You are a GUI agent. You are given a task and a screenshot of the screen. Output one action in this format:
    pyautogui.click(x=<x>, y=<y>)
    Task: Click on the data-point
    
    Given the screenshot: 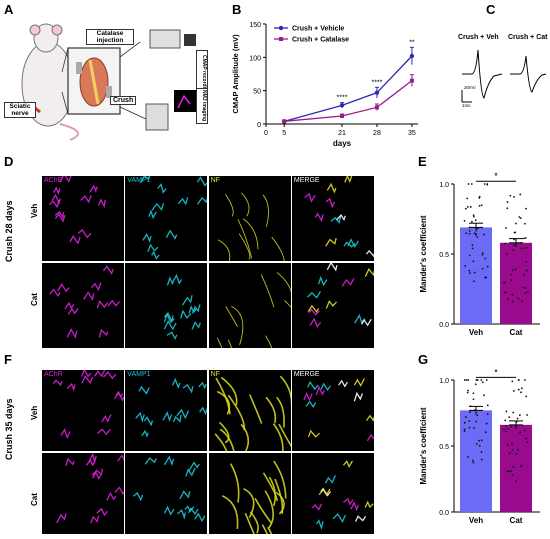 What is the action you would take?
    pyautogui.click(x=376, y=107)
    